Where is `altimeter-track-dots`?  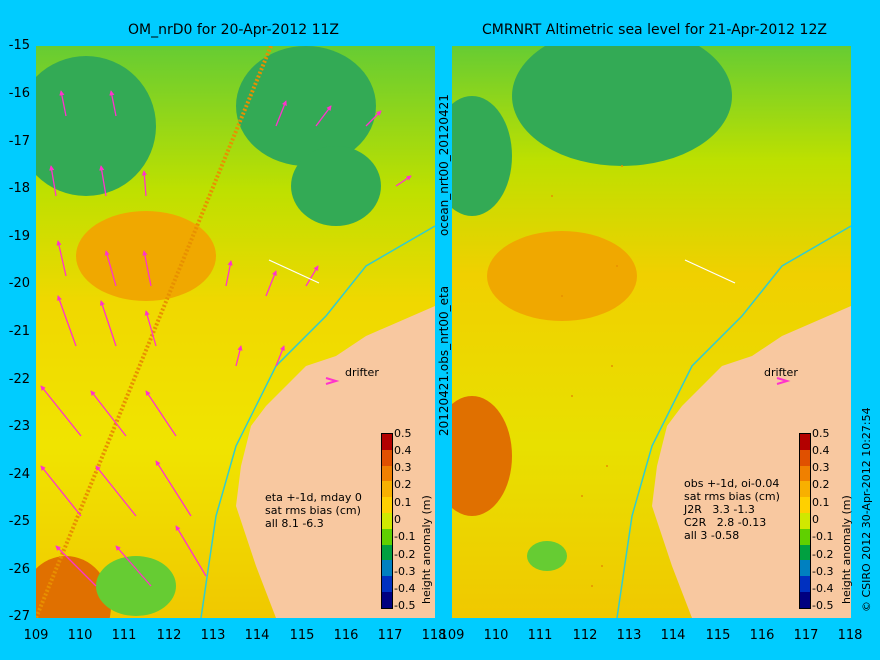 altimeter-track-dots is located at coordinates (587, 376).